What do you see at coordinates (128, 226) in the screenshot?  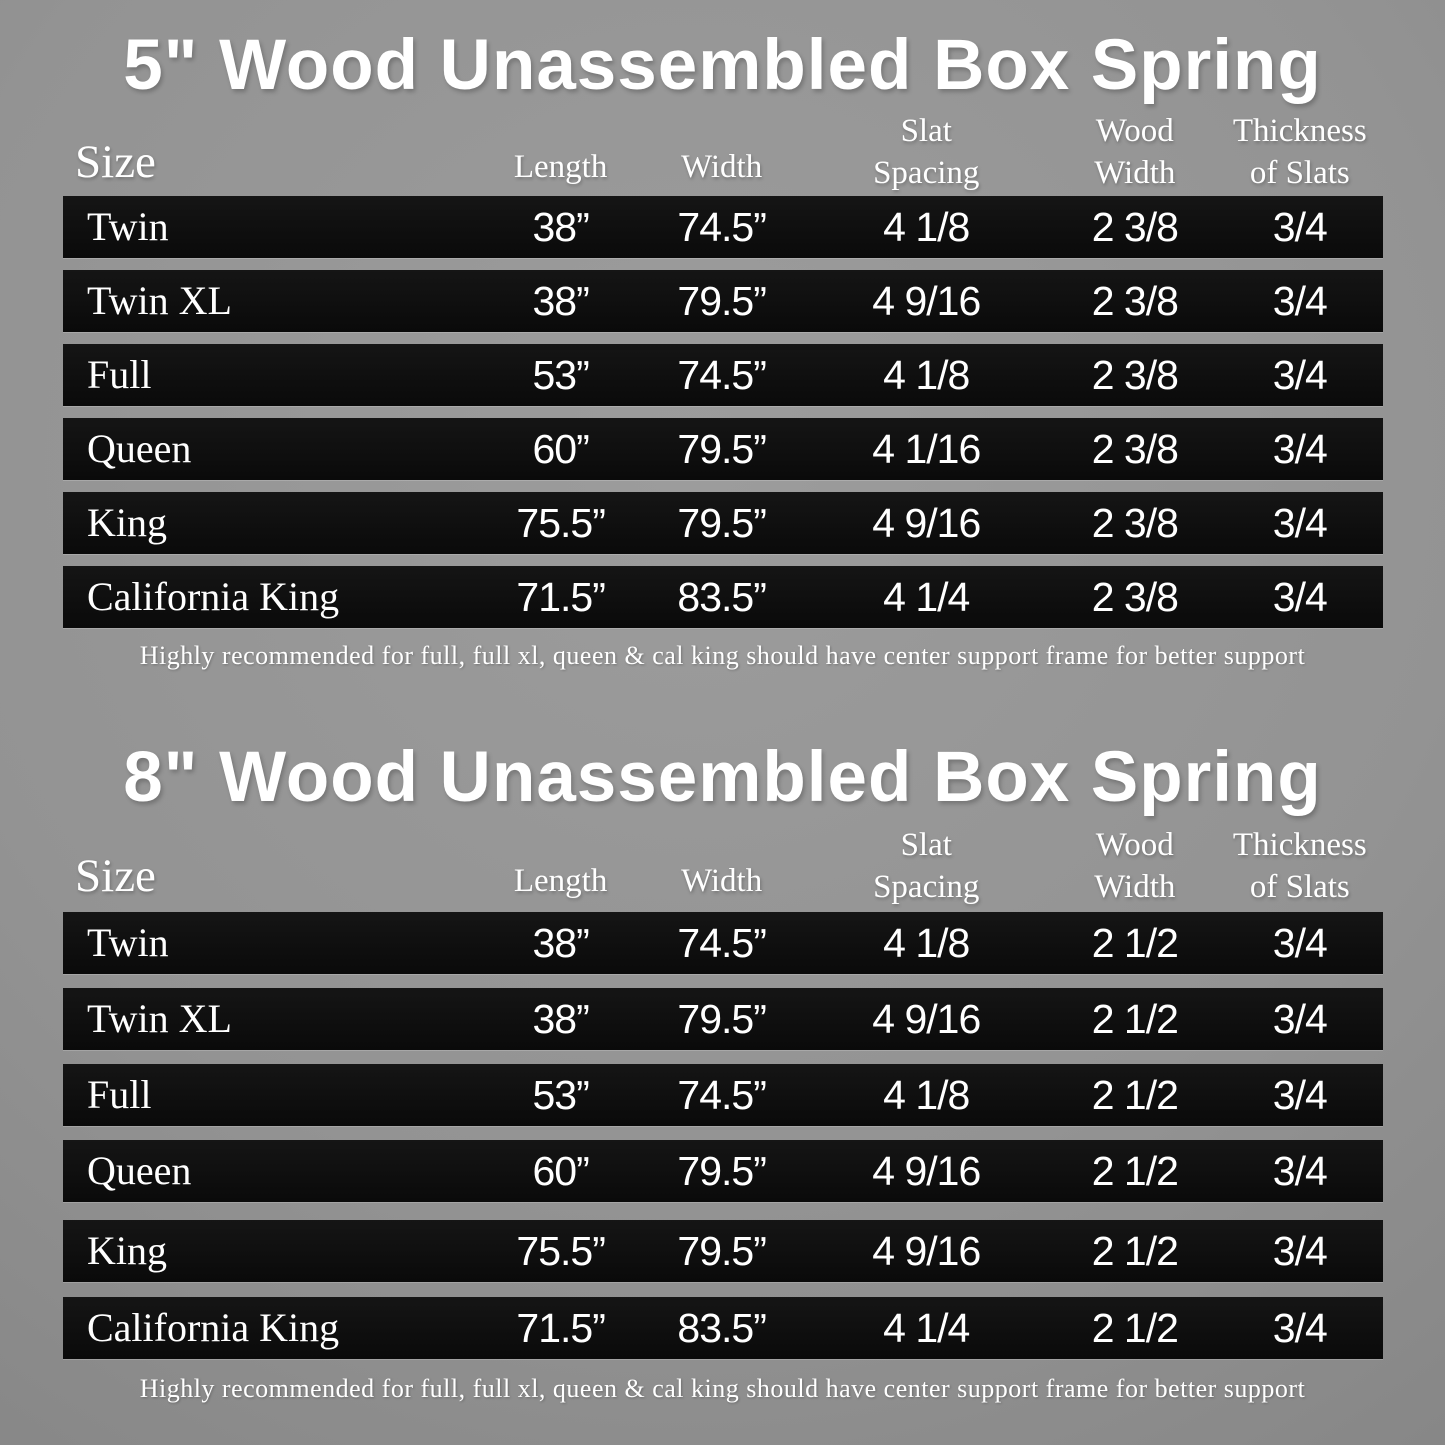 I see `size-cell: Twin` at bounding box center [128, 226].